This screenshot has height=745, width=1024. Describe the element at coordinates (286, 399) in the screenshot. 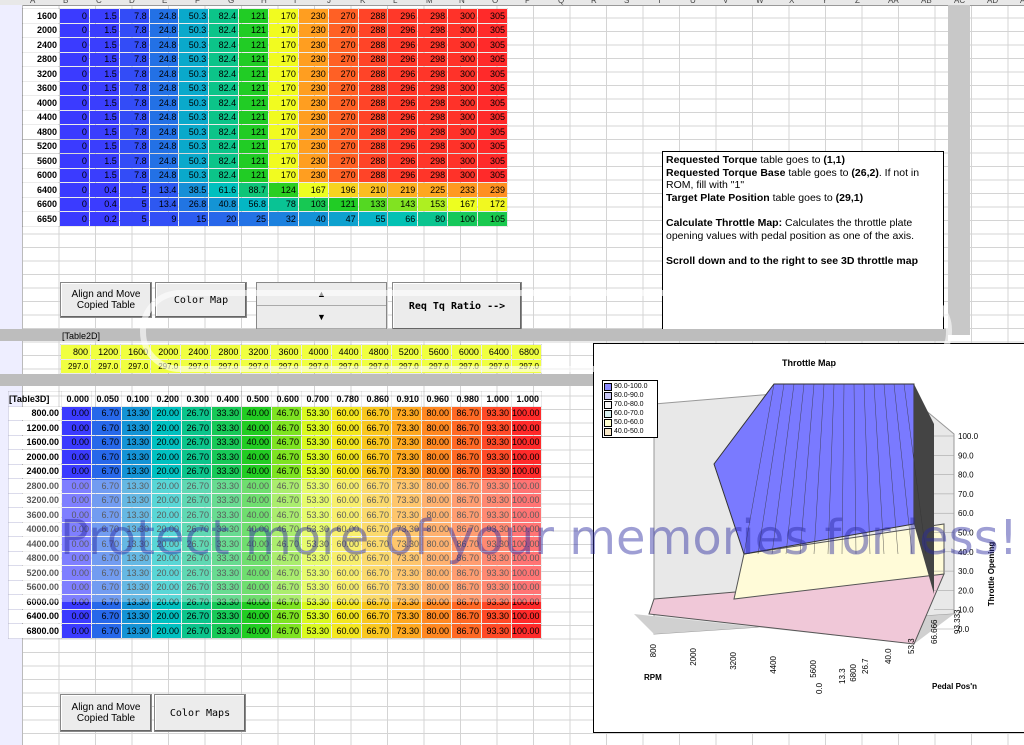

I see `table3d-header-cell: 0.600` at that location.